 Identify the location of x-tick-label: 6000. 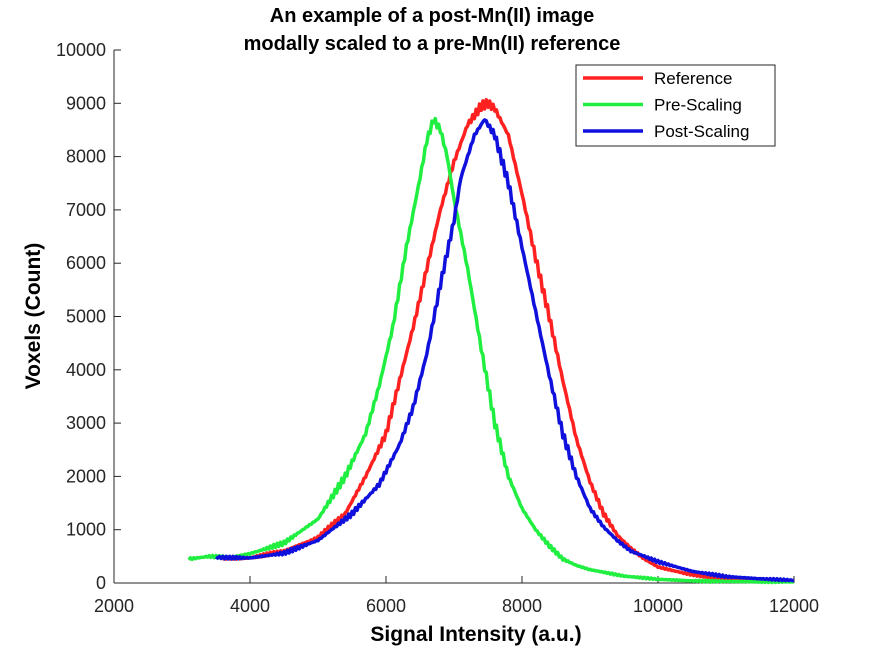
(386, 606).